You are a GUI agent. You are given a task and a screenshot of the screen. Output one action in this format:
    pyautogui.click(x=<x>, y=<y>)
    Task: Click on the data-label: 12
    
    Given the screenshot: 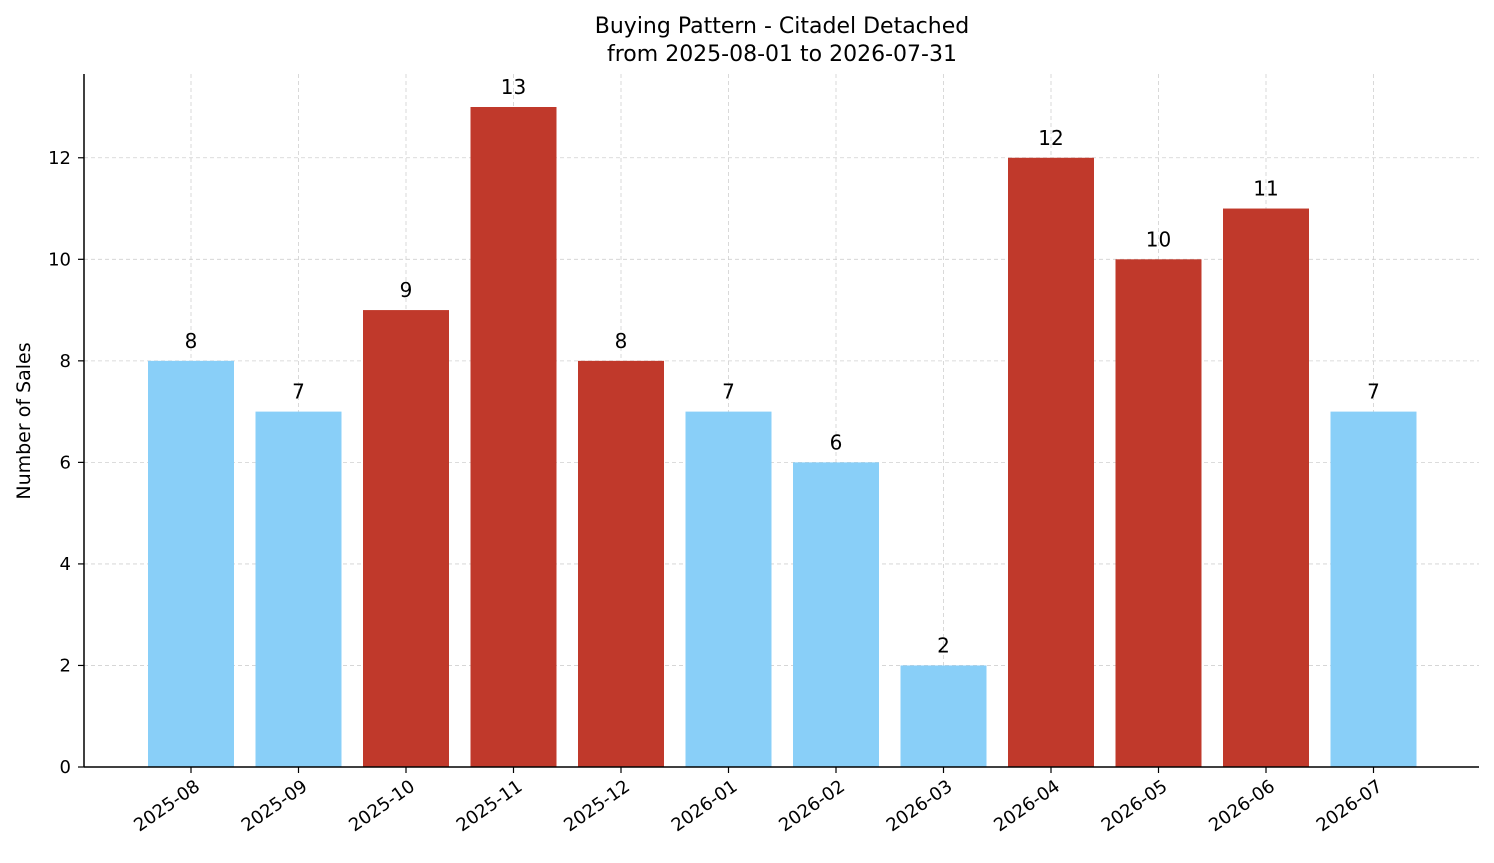 What is the action you would take?
    pyautogui.click(x=1050, y=138)
    